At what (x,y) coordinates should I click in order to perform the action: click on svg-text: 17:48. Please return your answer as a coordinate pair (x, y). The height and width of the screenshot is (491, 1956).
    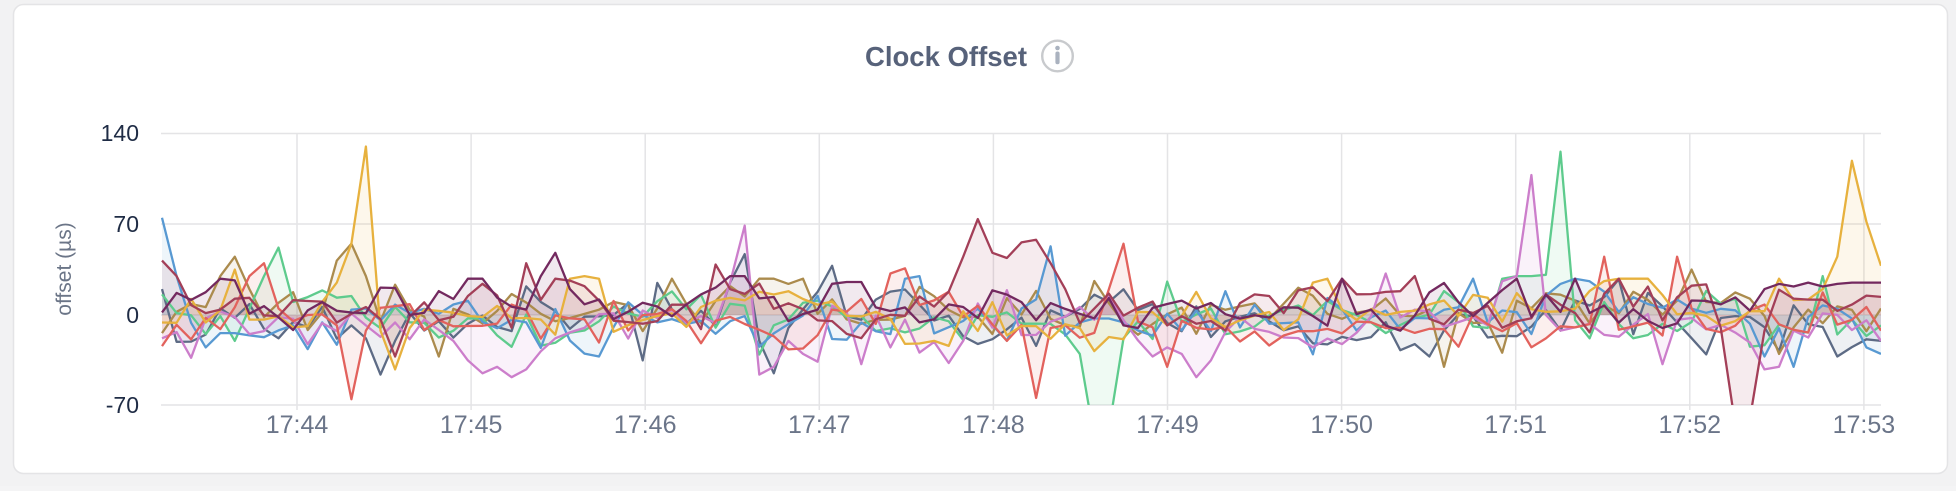
    Looking at the image, I should click on (993, 425).